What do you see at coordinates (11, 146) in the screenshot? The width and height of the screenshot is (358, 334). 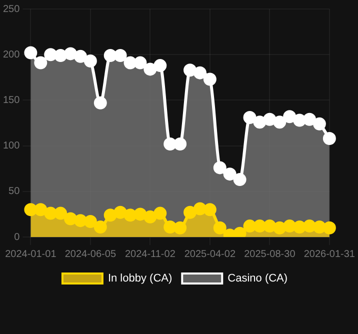 I see `y-tick-label: 100` at bounding box center [11, 146].